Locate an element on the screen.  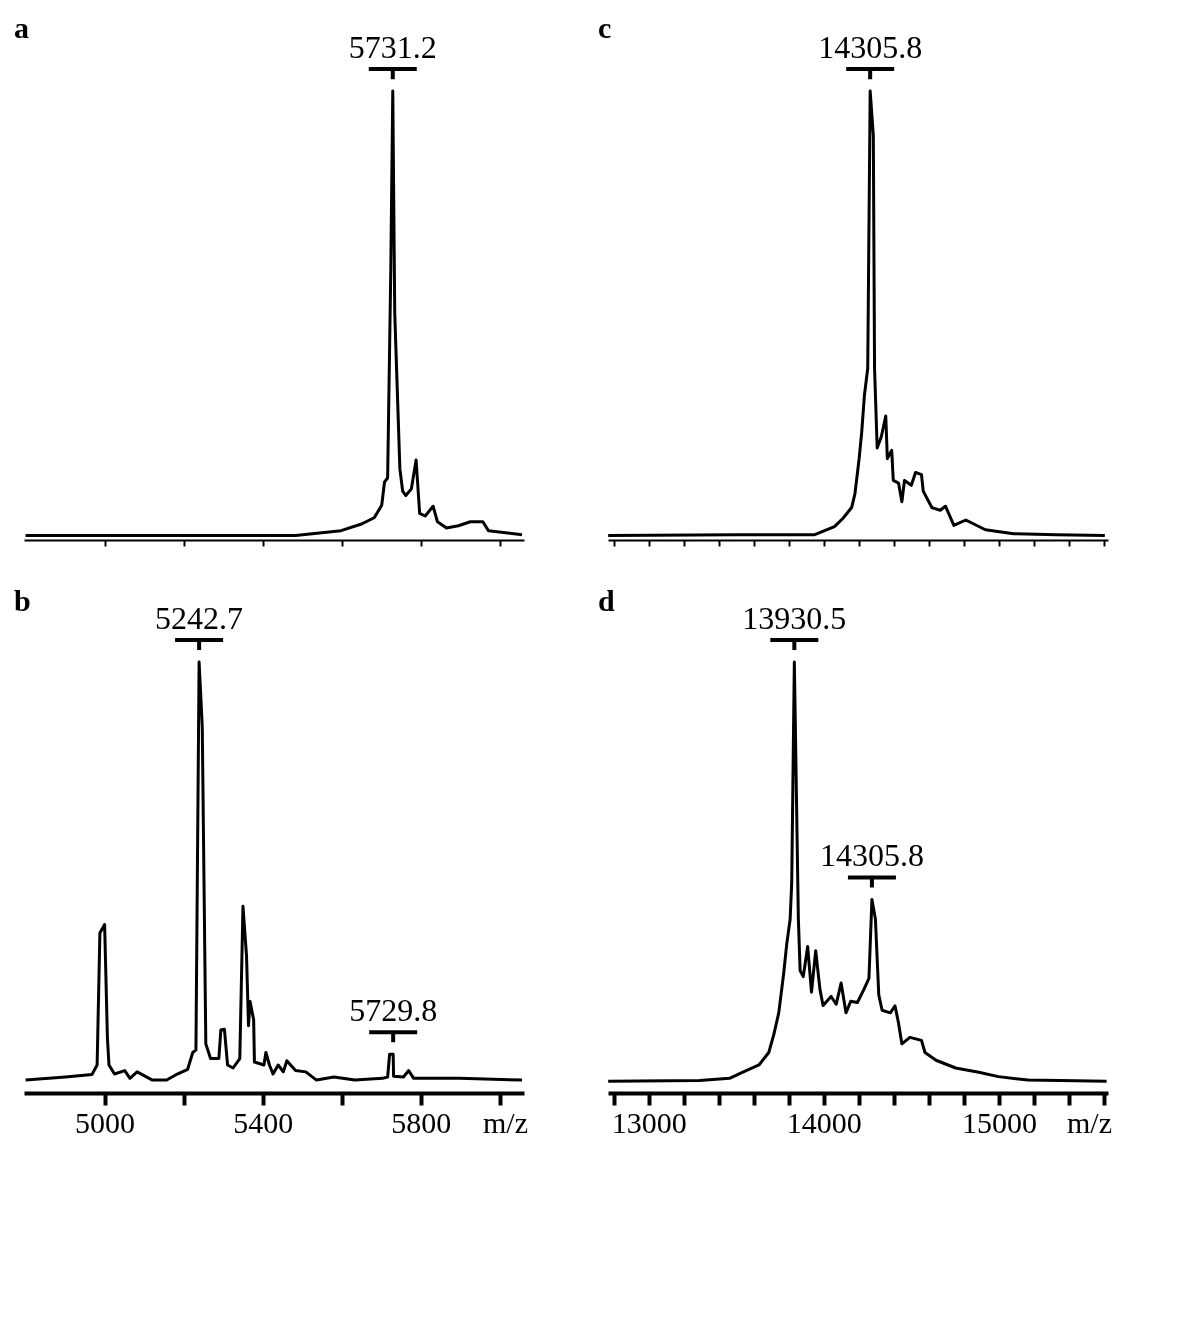
x-tick-label: 5000 is located at coordinates (105, 1122).